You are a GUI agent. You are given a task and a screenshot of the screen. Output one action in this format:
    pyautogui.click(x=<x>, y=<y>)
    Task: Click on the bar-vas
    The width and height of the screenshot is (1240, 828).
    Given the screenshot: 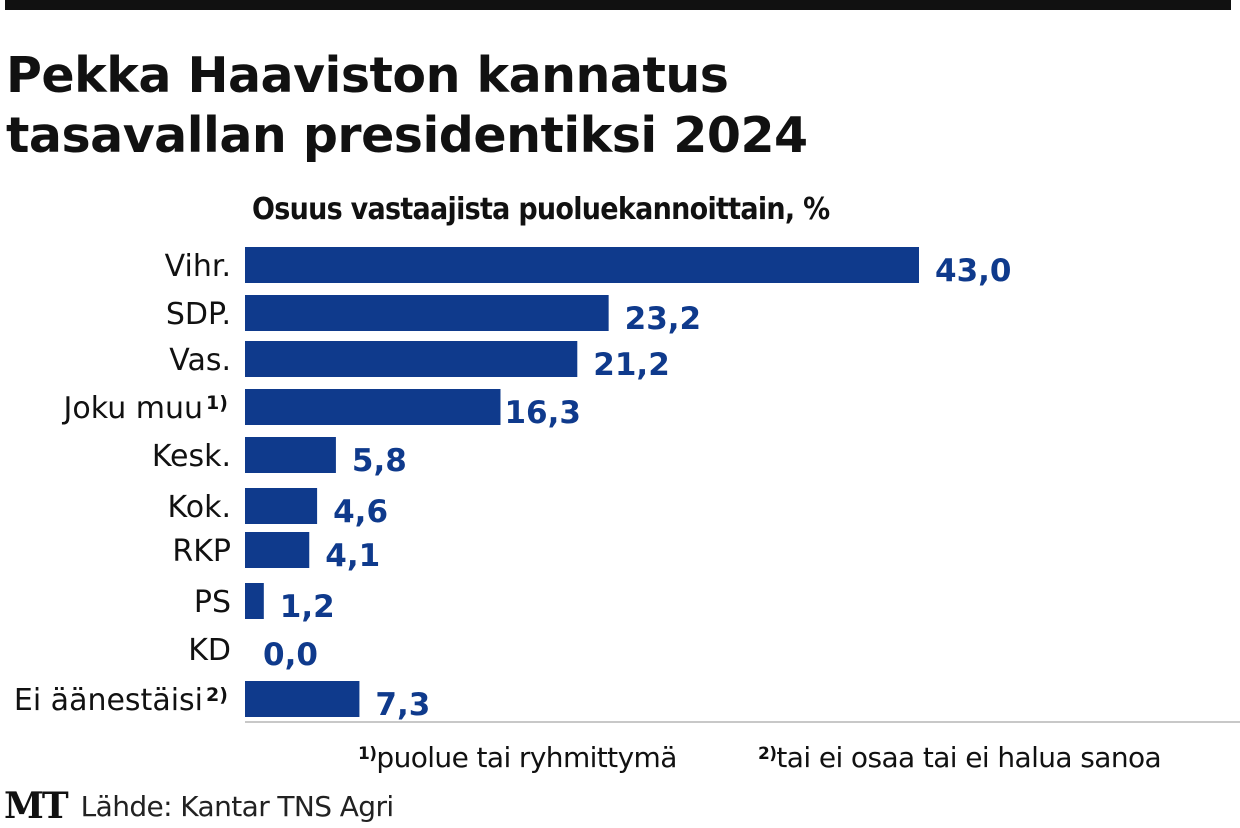 What is the action you would take?
    pyautogui.click(x=411, y=359)
    